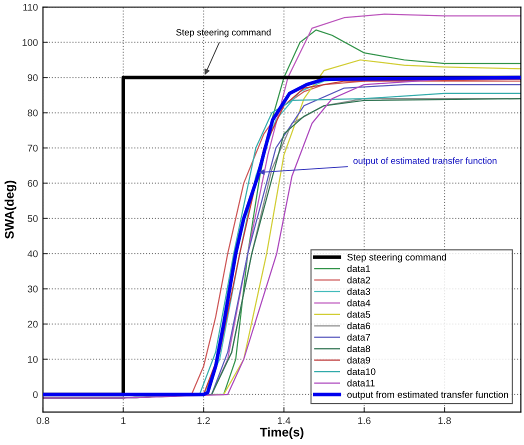 Image resolution: width=524 pixels, height=445 pixels. What do you see at coordinates (10, 209) in the screenshot?
I see `y-axis-title: SWA(deg)` at bounding box center [10, 209].